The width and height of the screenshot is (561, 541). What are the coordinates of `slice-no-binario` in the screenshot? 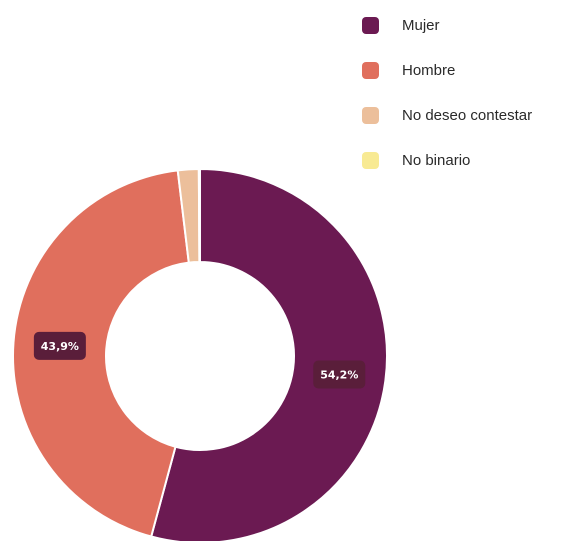 It's located at (199, 215).